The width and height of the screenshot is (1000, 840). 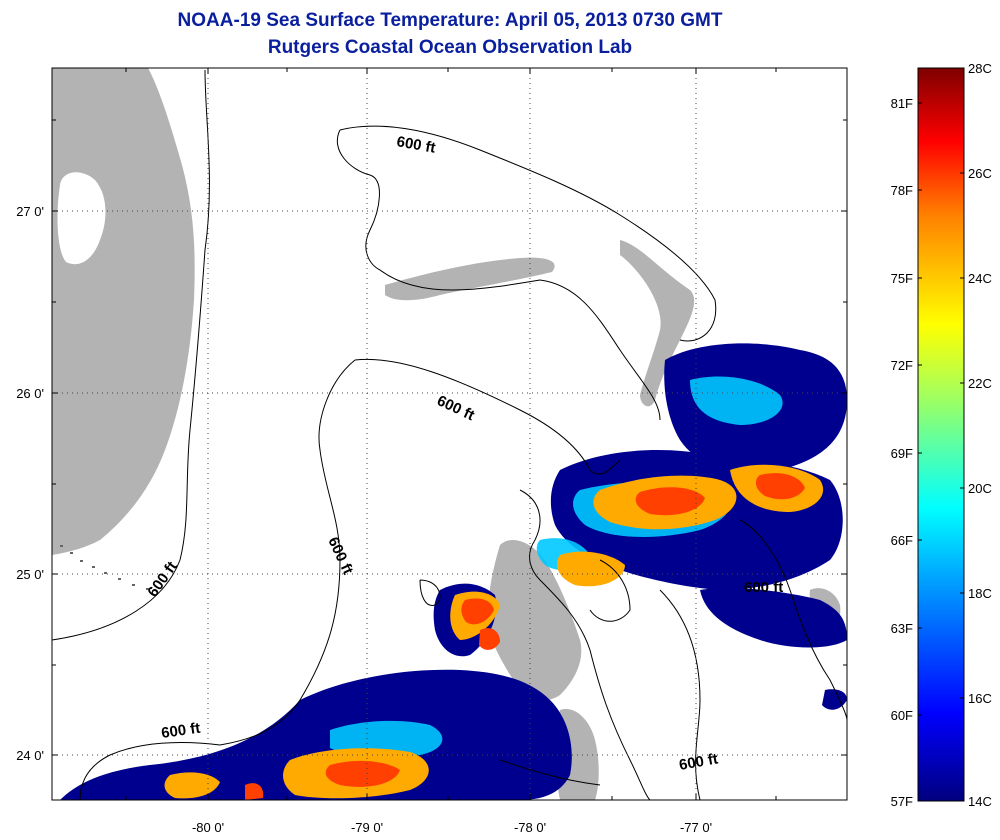 I want to click on y-tick-label: 24 0', so click(x=30, y=755).